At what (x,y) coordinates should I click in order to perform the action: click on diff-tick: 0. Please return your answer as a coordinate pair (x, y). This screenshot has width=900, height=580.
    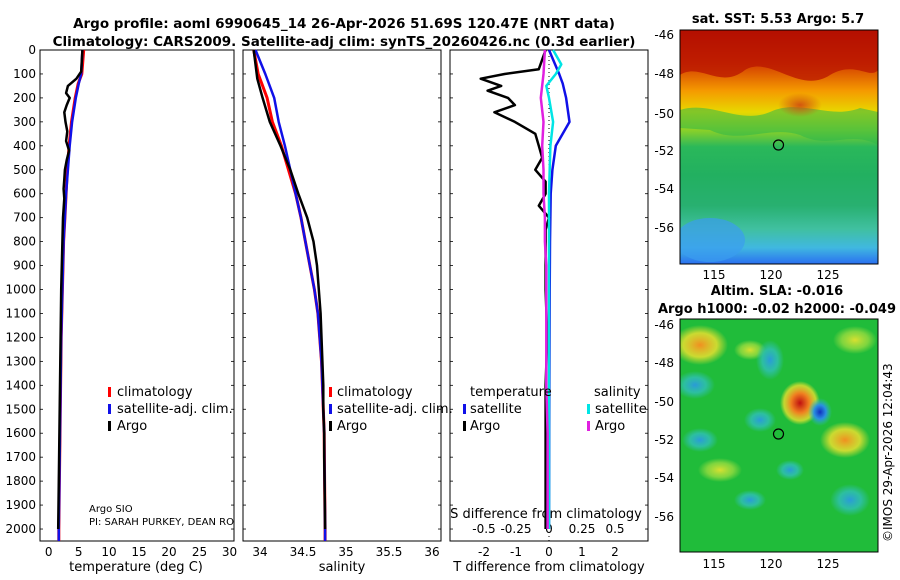
    Looking at the image, I should click on (549, 552).